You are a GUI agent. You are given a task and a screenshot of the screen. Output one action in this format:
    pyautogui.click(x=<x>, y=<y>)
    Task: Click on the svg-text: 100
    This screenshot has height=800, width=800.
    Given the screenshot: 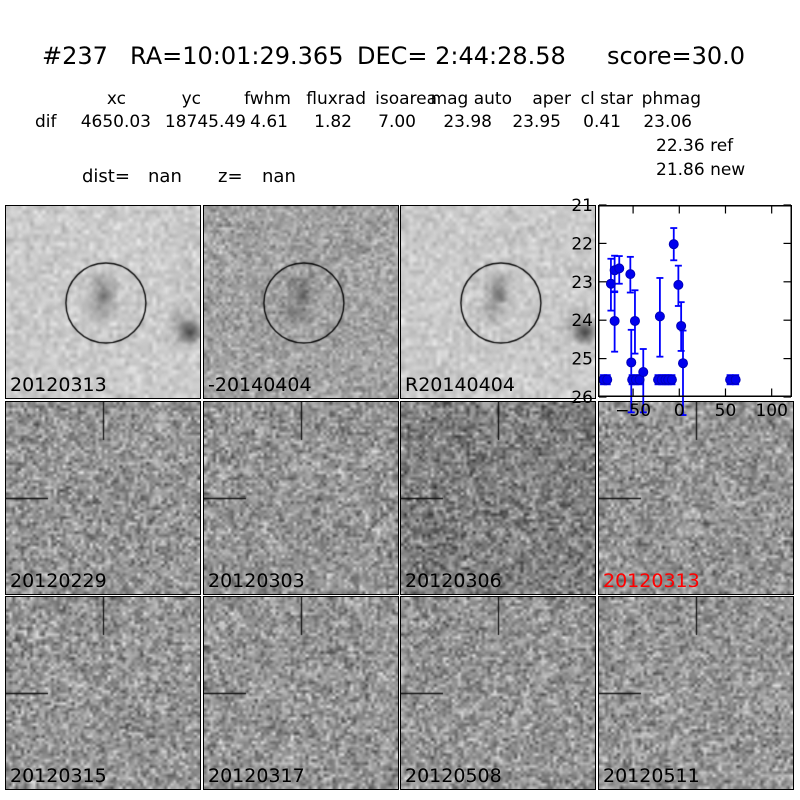 What is the action you would take?
    pyautogui.click(x=771, y=411)
    